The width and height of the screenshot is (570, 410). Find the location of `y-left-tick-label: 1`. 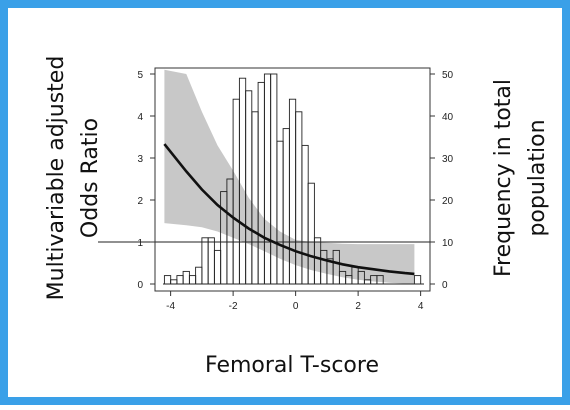

y-left-tick-label: 1 is located at coordinates (140, 243).